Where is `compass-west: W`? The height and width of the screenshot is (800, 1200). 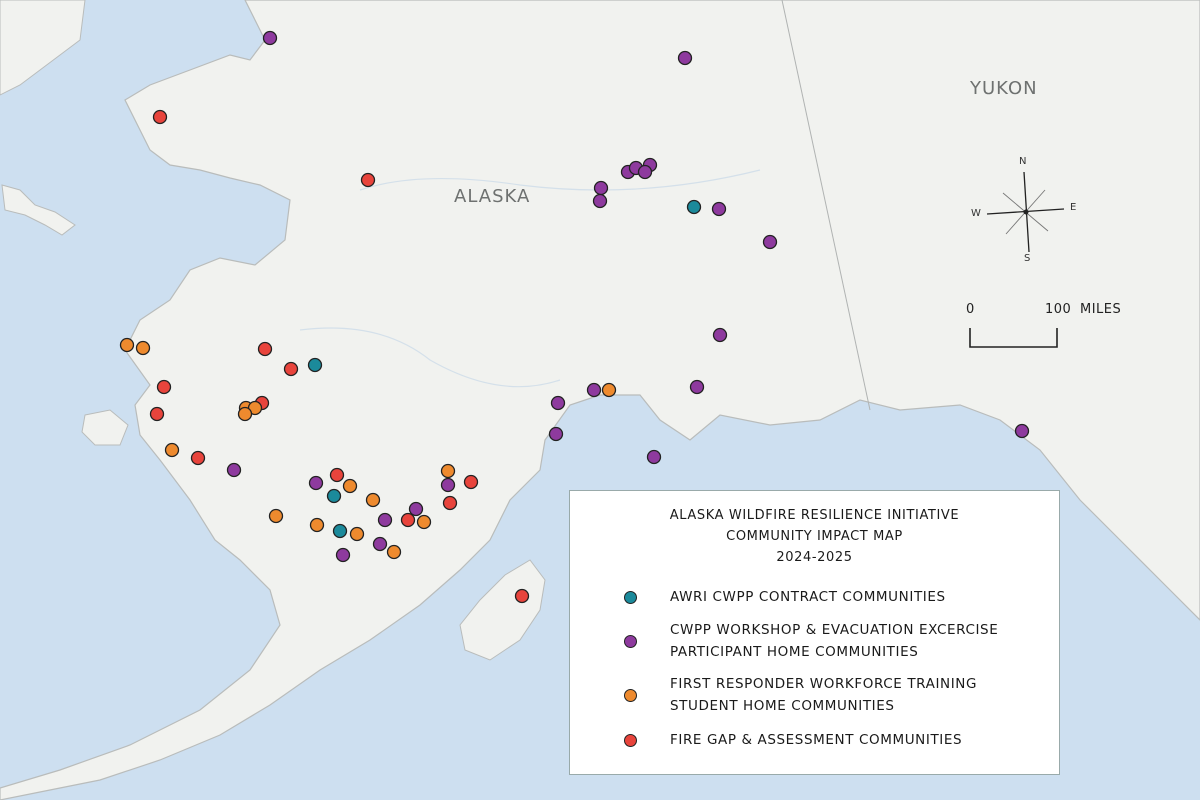 compass-west: W is located at coordinates (976, 213).